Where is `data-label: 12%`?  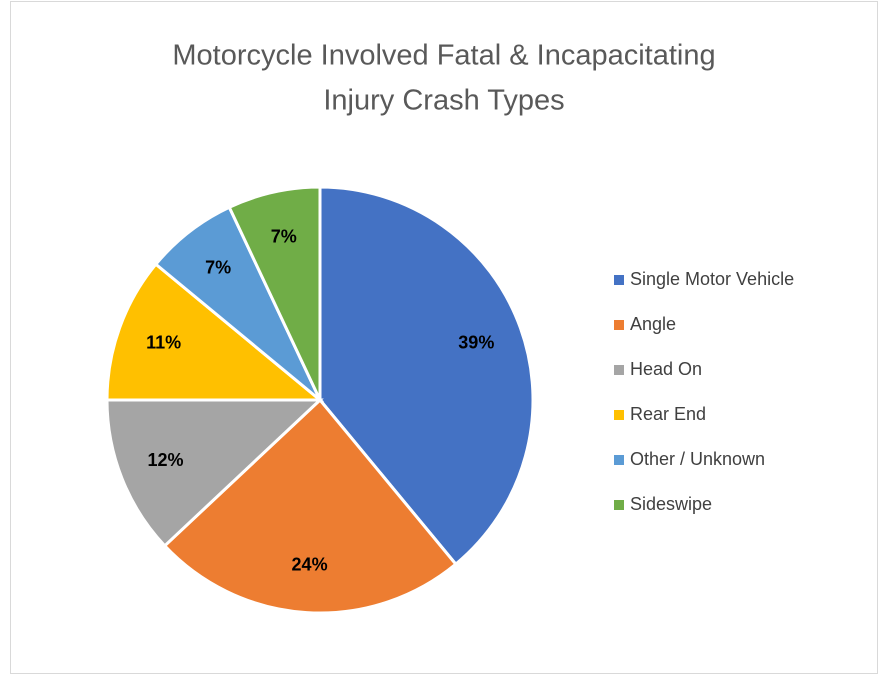 data-label: 12% is located at coordinates (166, 460).